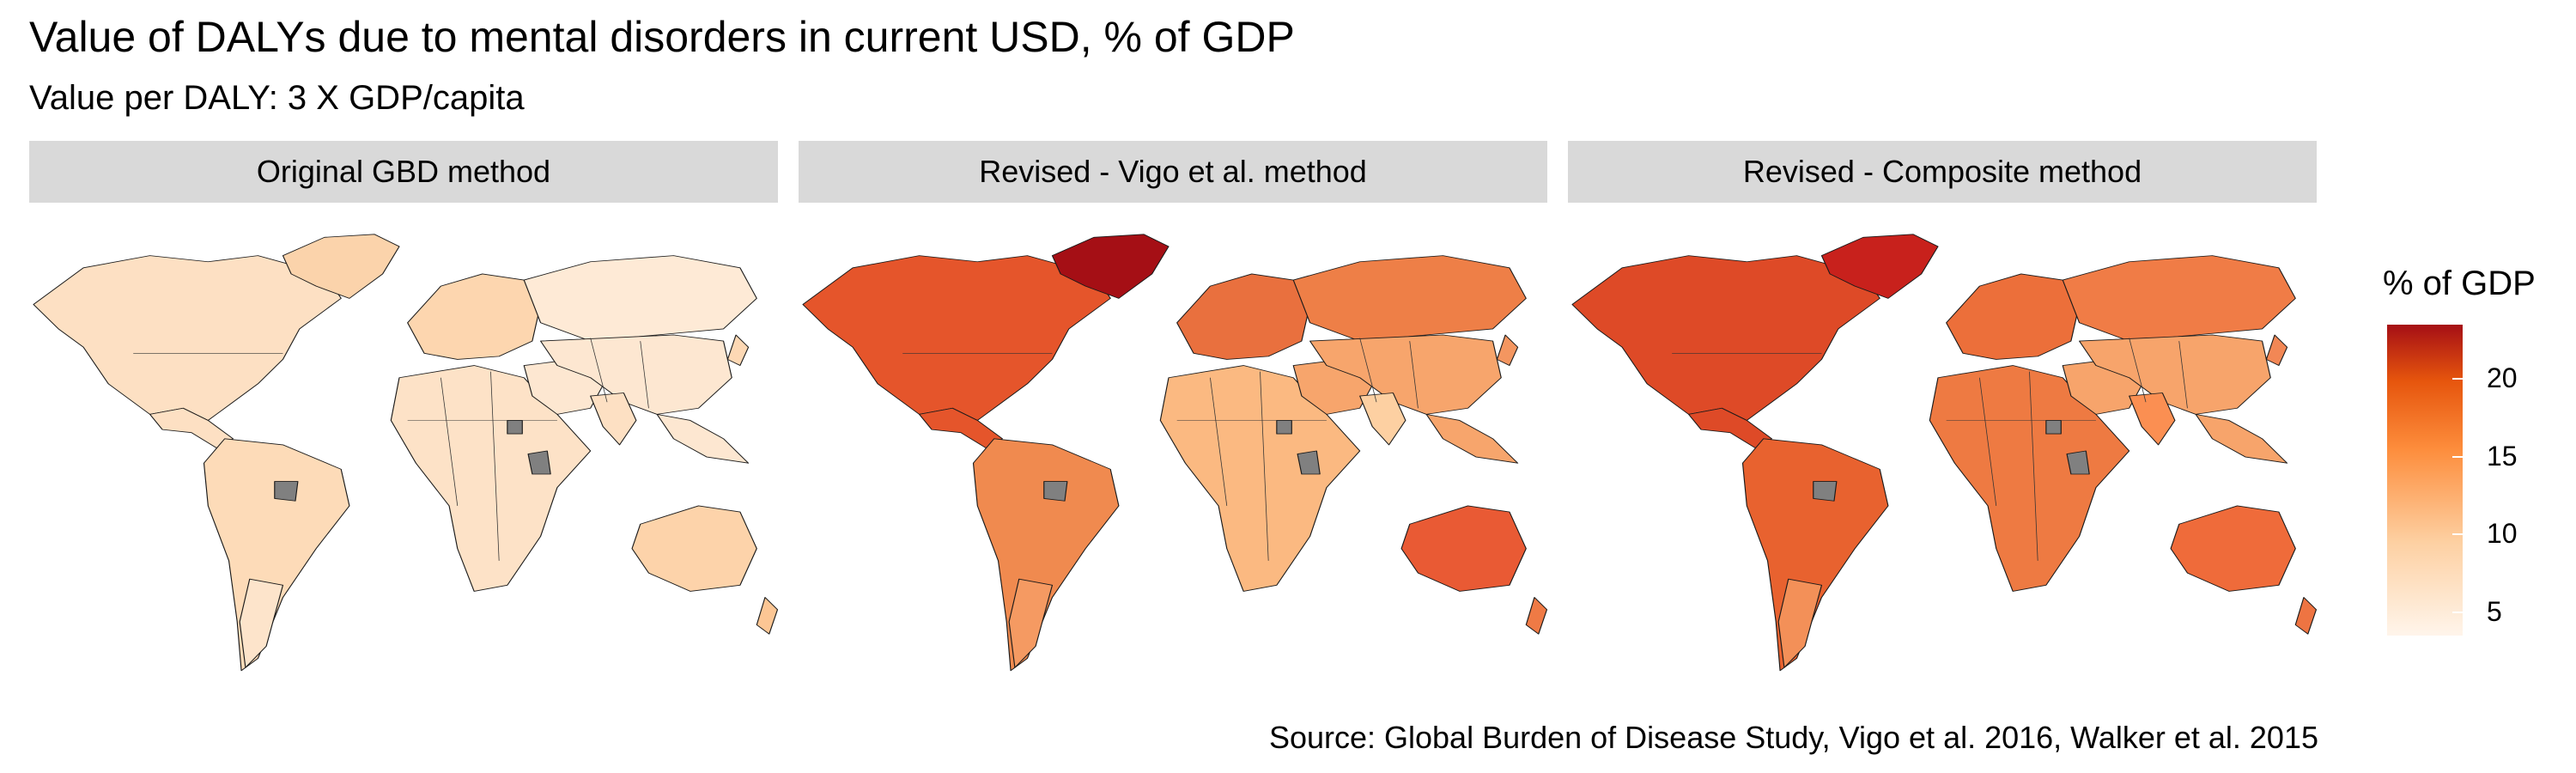 The height and width of the screenshot is (773, 2576). I want to click on legend-title: % of GDP, so click(2459, 283).